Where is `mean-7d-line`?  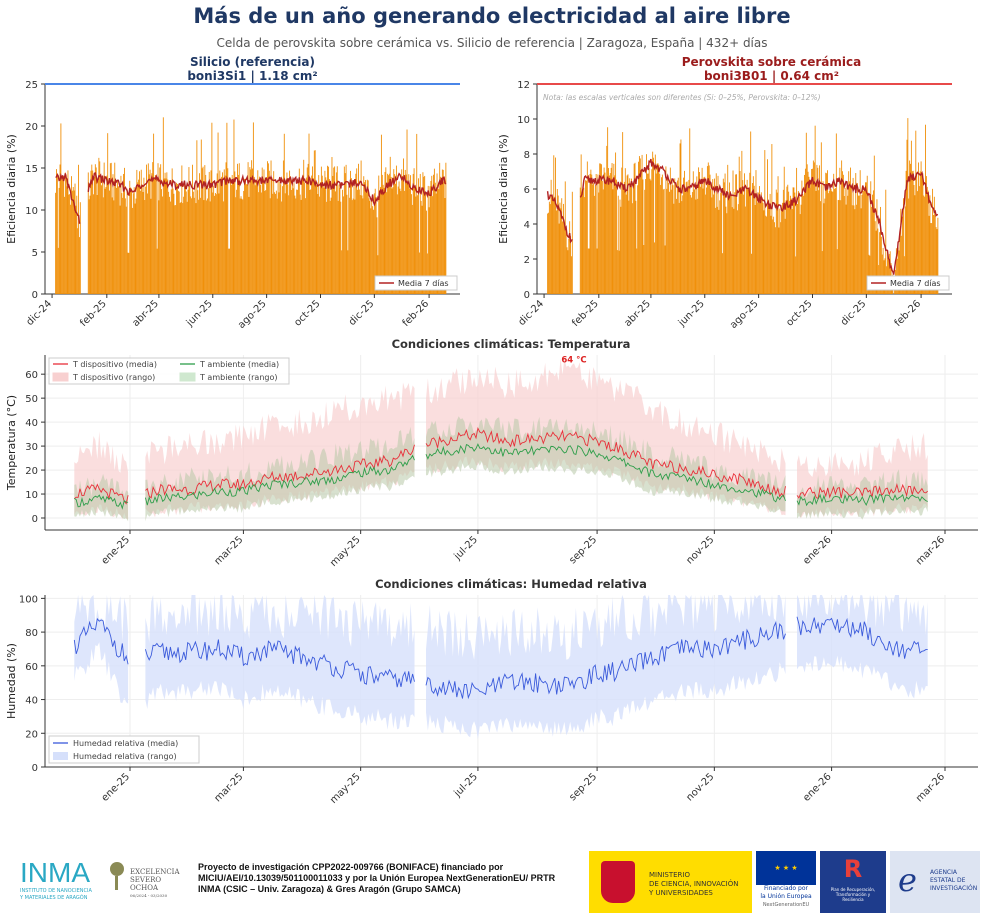 mean-7d-line is located at coordinates (742, 216).